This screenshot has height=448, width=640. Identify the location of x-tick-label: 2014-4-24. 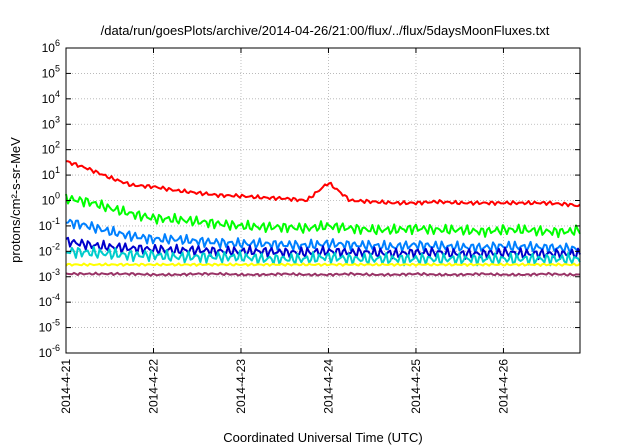
(328, 386).